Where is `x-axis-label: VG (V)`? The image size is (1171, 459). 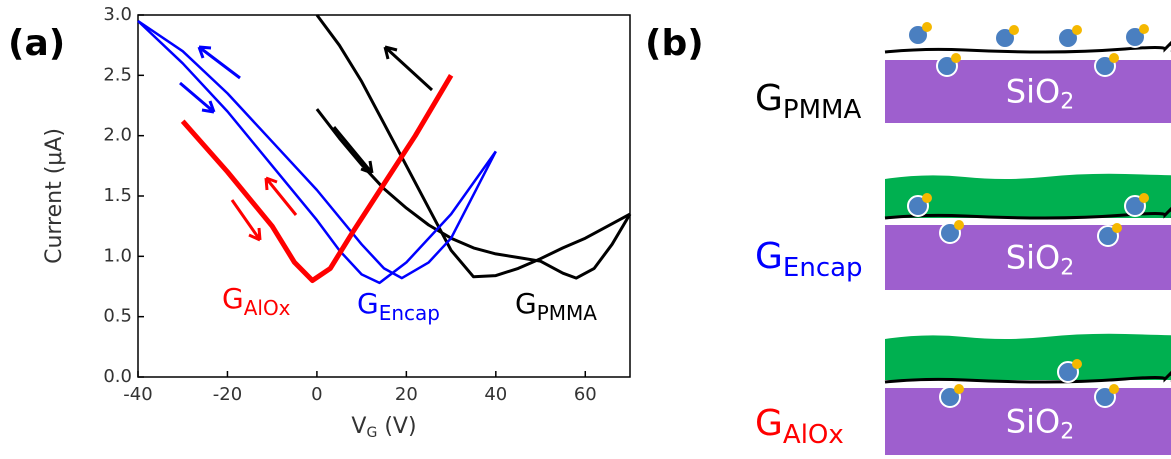 x-axis-label: VG (V) is located at coordinates (383, 427).